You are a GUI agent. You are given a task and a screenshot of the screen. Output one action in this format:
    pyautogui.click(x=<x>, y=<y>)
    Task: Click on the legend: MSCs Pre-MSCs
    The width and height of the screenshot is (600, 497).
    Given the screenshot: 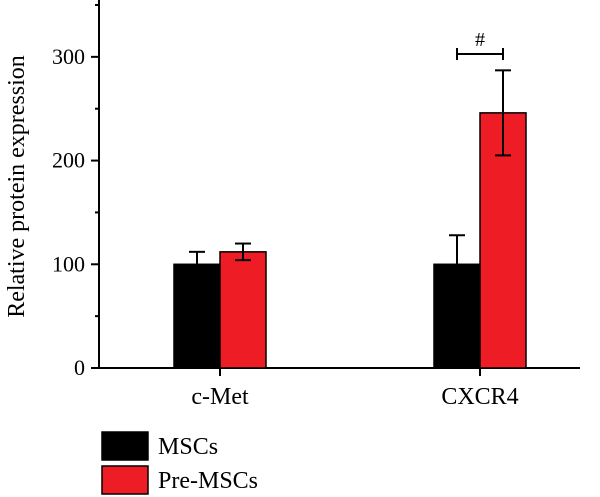 What is the action you would take?
    pyautogui.click(x=179, y=463)
    